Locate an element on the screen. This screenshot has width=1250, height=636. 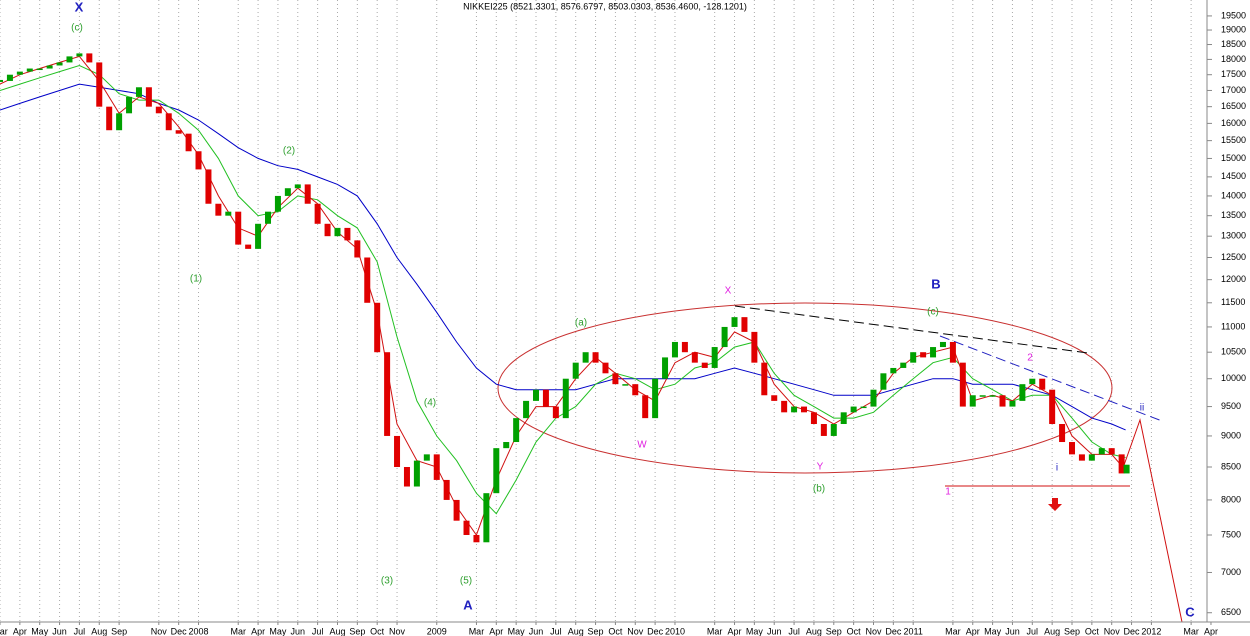
wave-label: A is located at coordinates (468, 604).